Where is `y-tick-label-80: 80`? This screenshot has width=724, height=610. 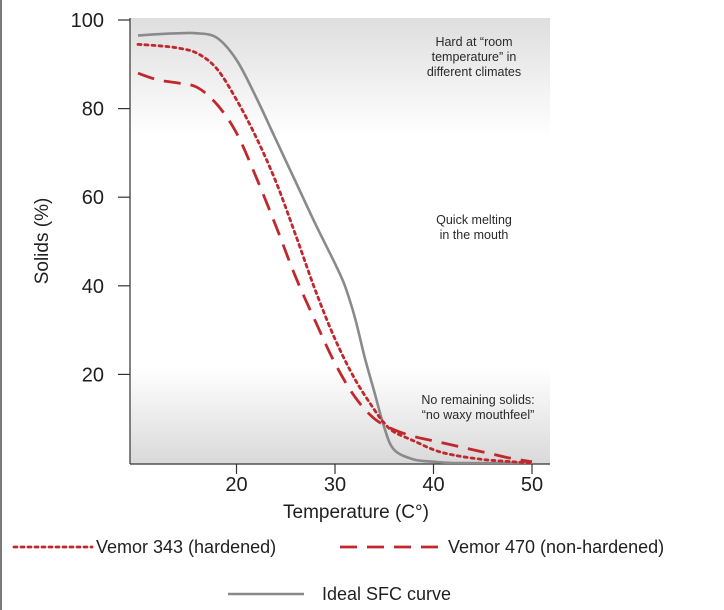 y-tick-label-80: 80 is located at coordinates (93, 110).